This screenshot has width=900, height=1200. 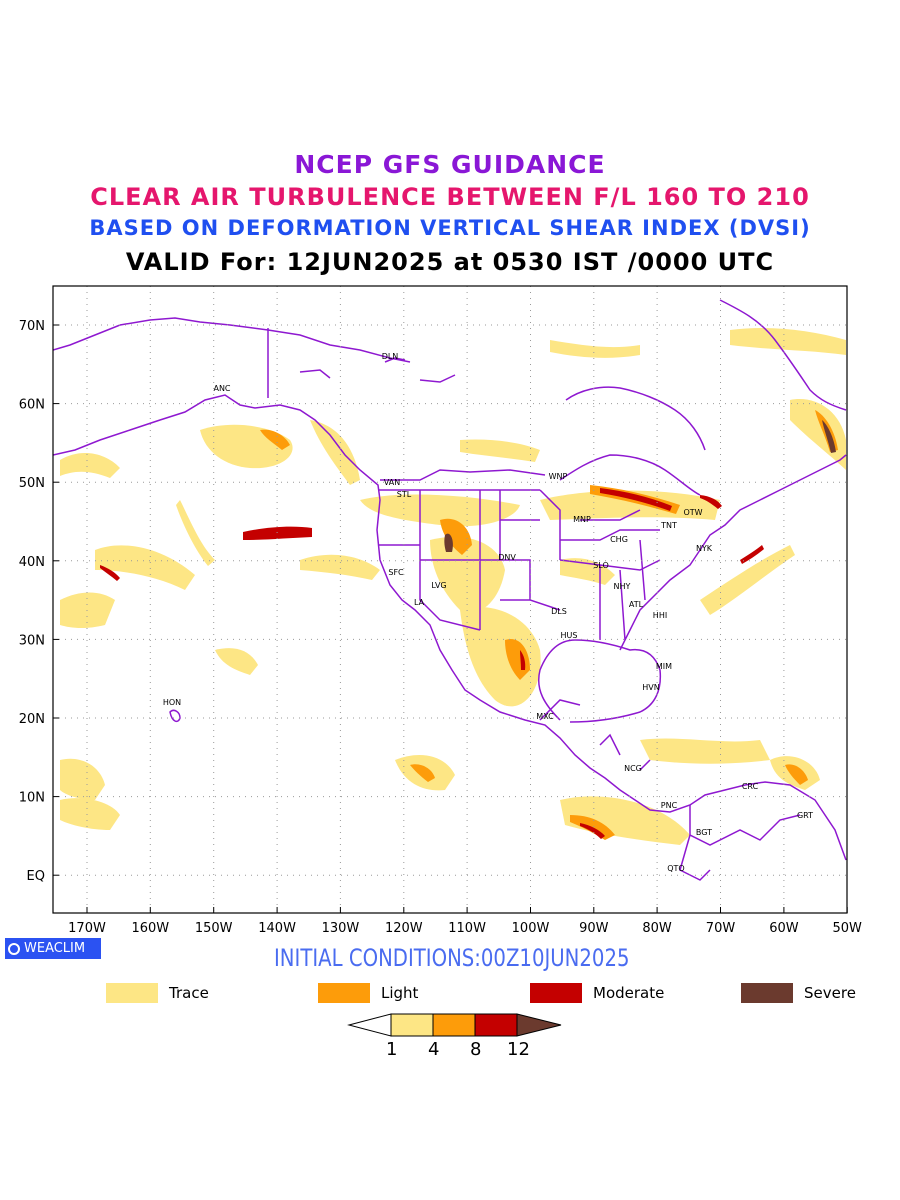 I want to click on legend-severe-label: Severe, so click(x=830, y=993).